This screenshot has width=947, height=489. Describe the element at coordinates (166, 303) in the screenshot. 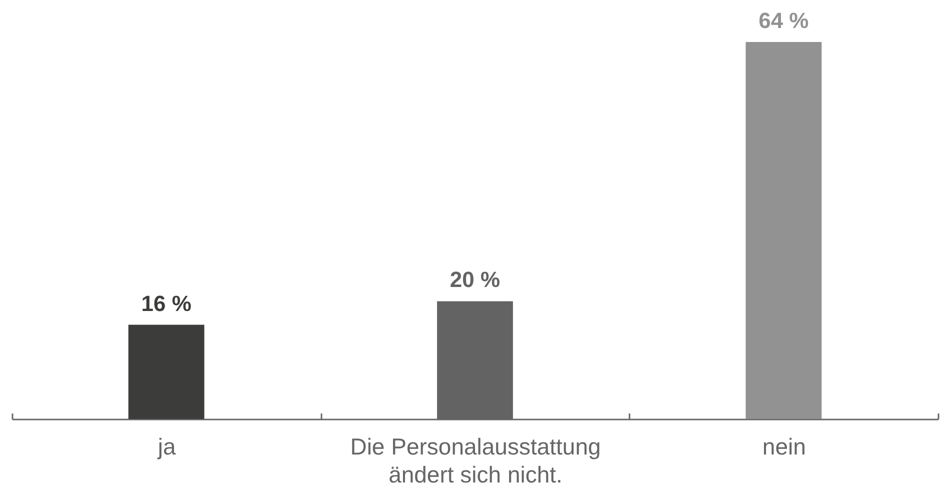

I see `data-label: 16 %` at that location.